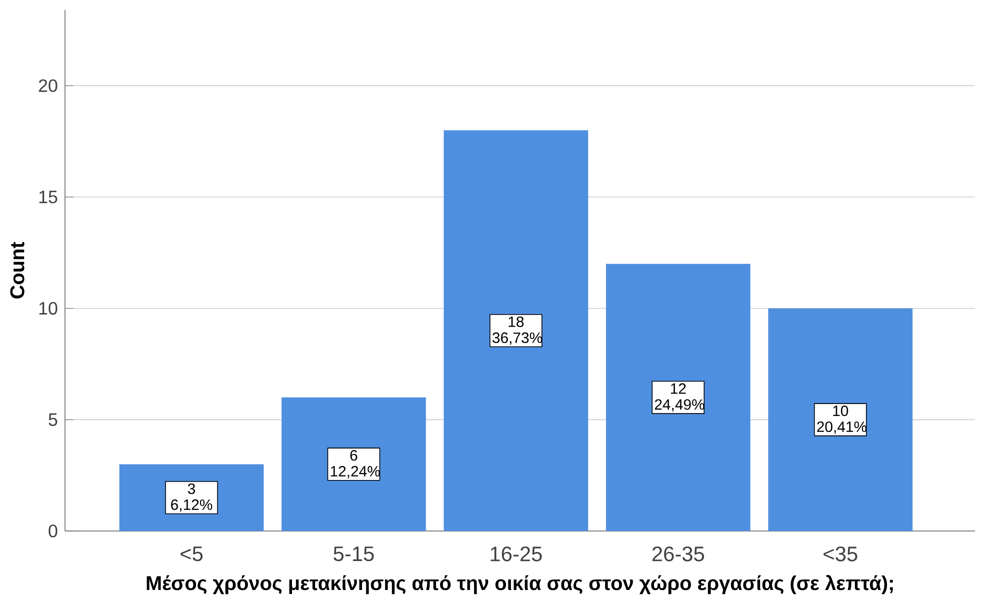  What do you see at coordinates (841, 554) in the screenshot?
I see `x-tick-label: <35` at bounding box center [841, 554].